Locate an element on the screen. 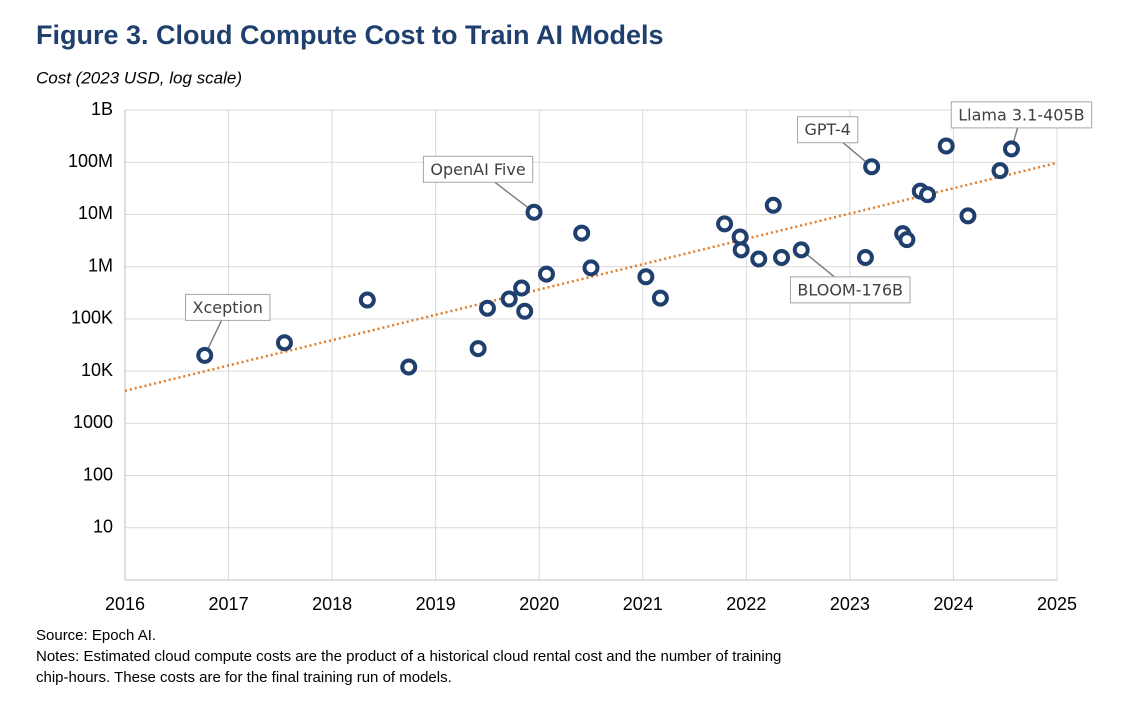  y-tick-label: 100 is located at coordinates (98, 474).